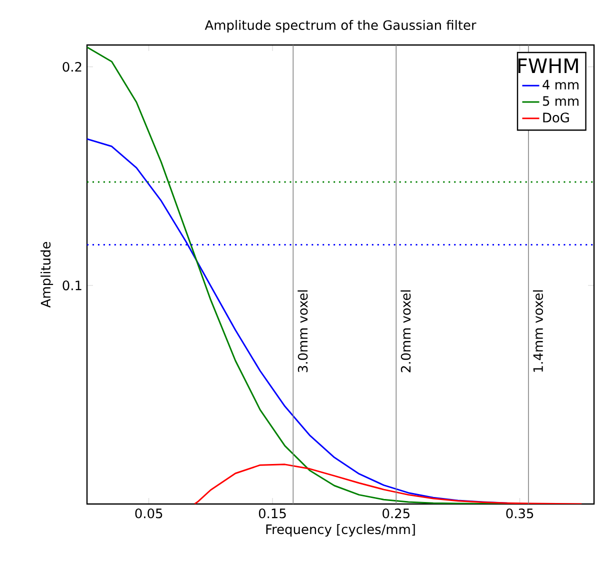 This screenshot has height=565, width=595. I want to click on legend-label: DoG, so click(556, 117).